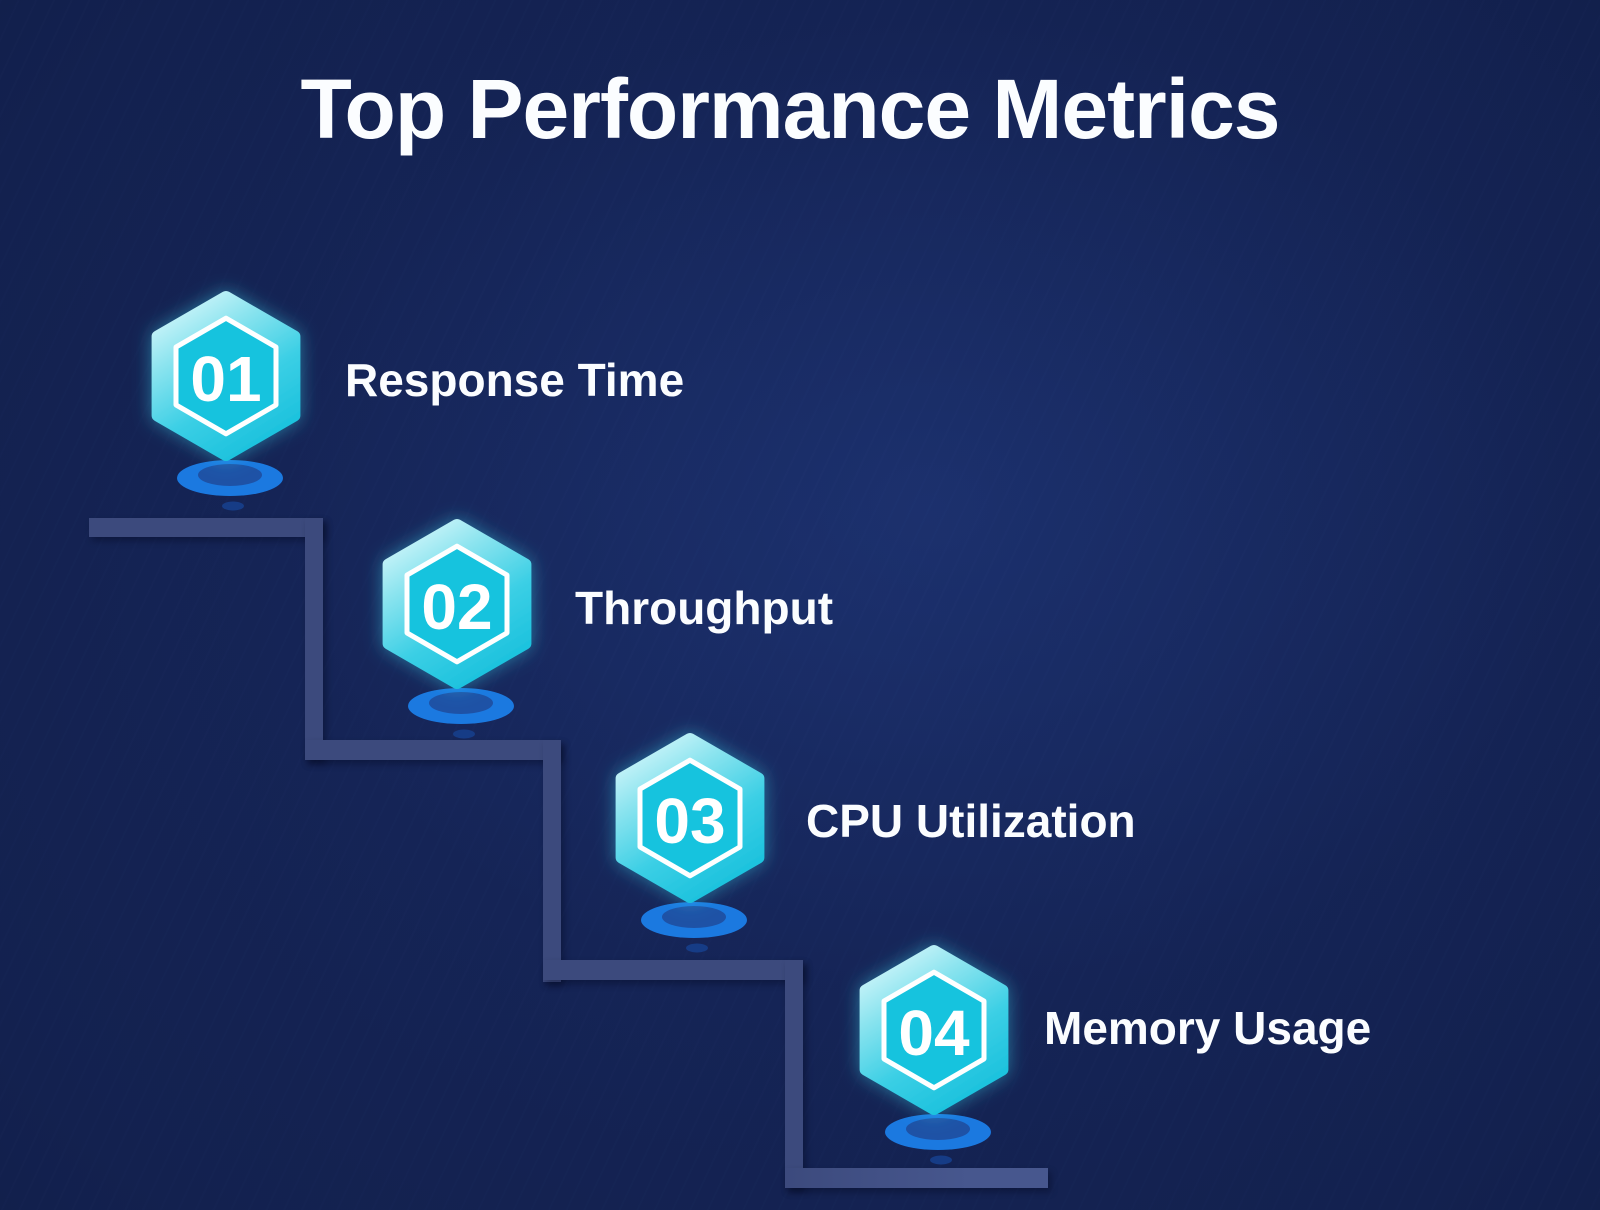 This screenshot has width=1600, height=1210. What do you see at coordinates (916, 1178) in the screenshot?
I see `connector-segment-h4` at bounding box center [916, 1178].